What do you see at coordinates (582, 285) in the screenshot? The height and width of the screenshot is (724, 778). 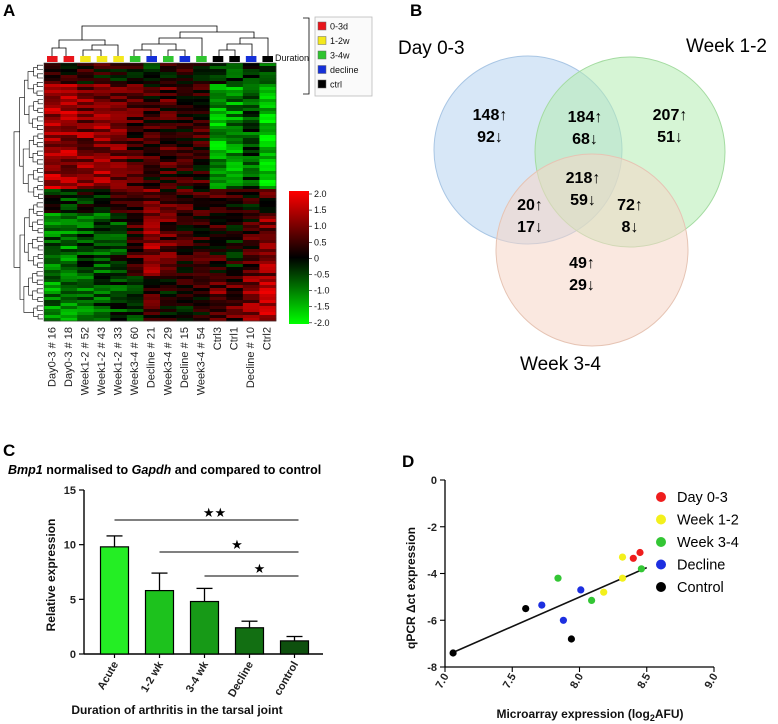 I see `venn-down-count: 29↓` at bounding box center [582, 285].